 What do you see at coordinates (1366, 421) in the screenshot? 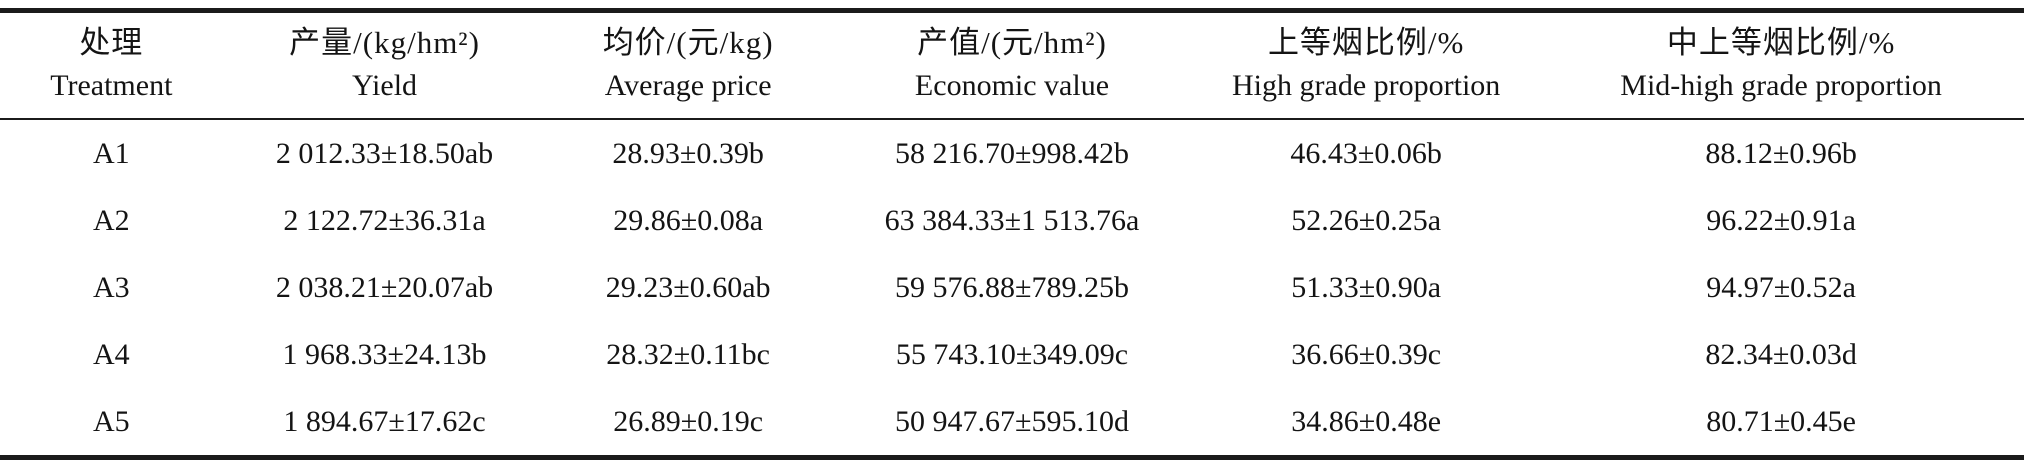
I see `value-cell: 34.86±0.48e` at bounding box center [1366, 421].